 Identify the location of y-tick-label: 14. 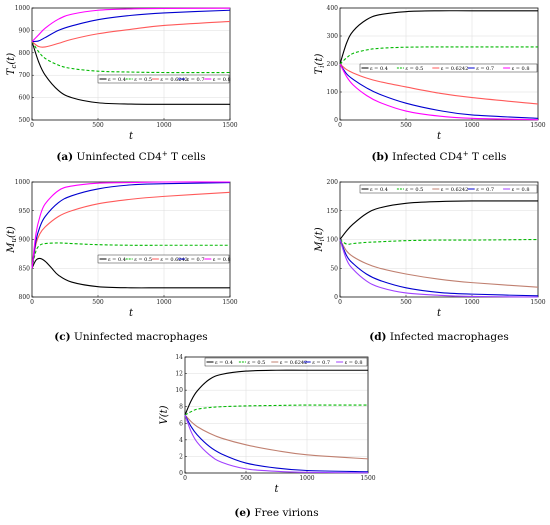
(179, 357).